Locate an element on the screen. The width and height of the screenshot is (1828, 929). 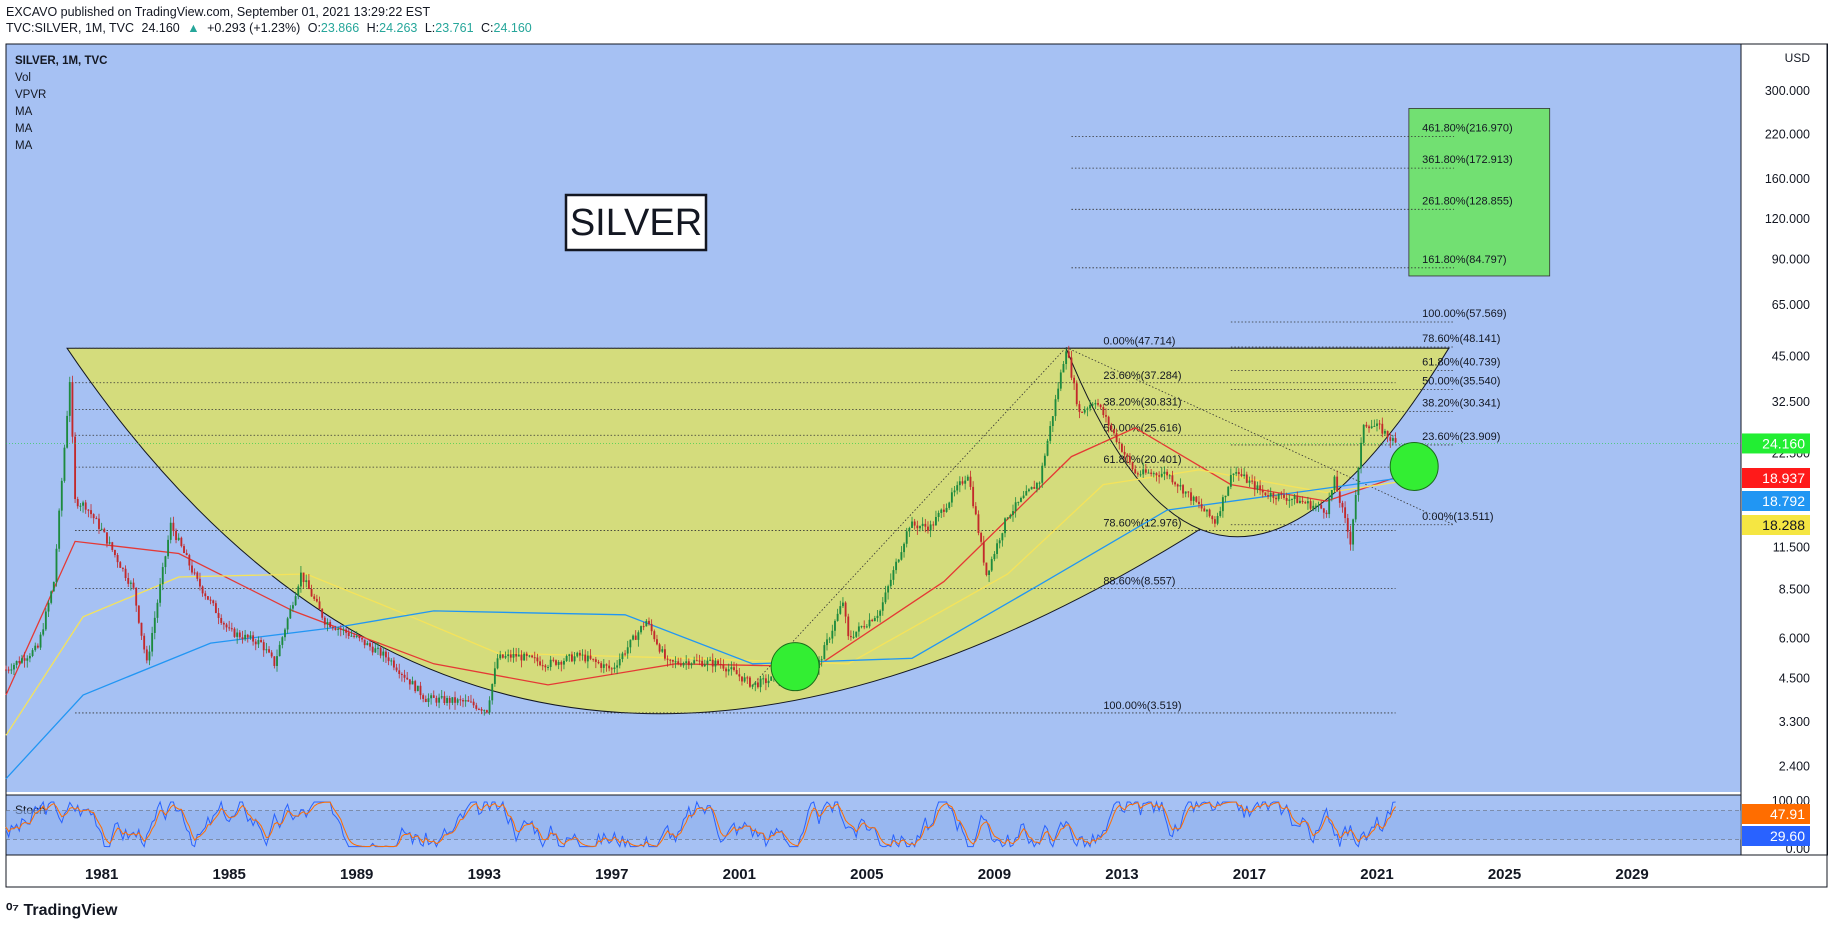
y-tick-label: 90.000 is located at coordinates (1791, 259).